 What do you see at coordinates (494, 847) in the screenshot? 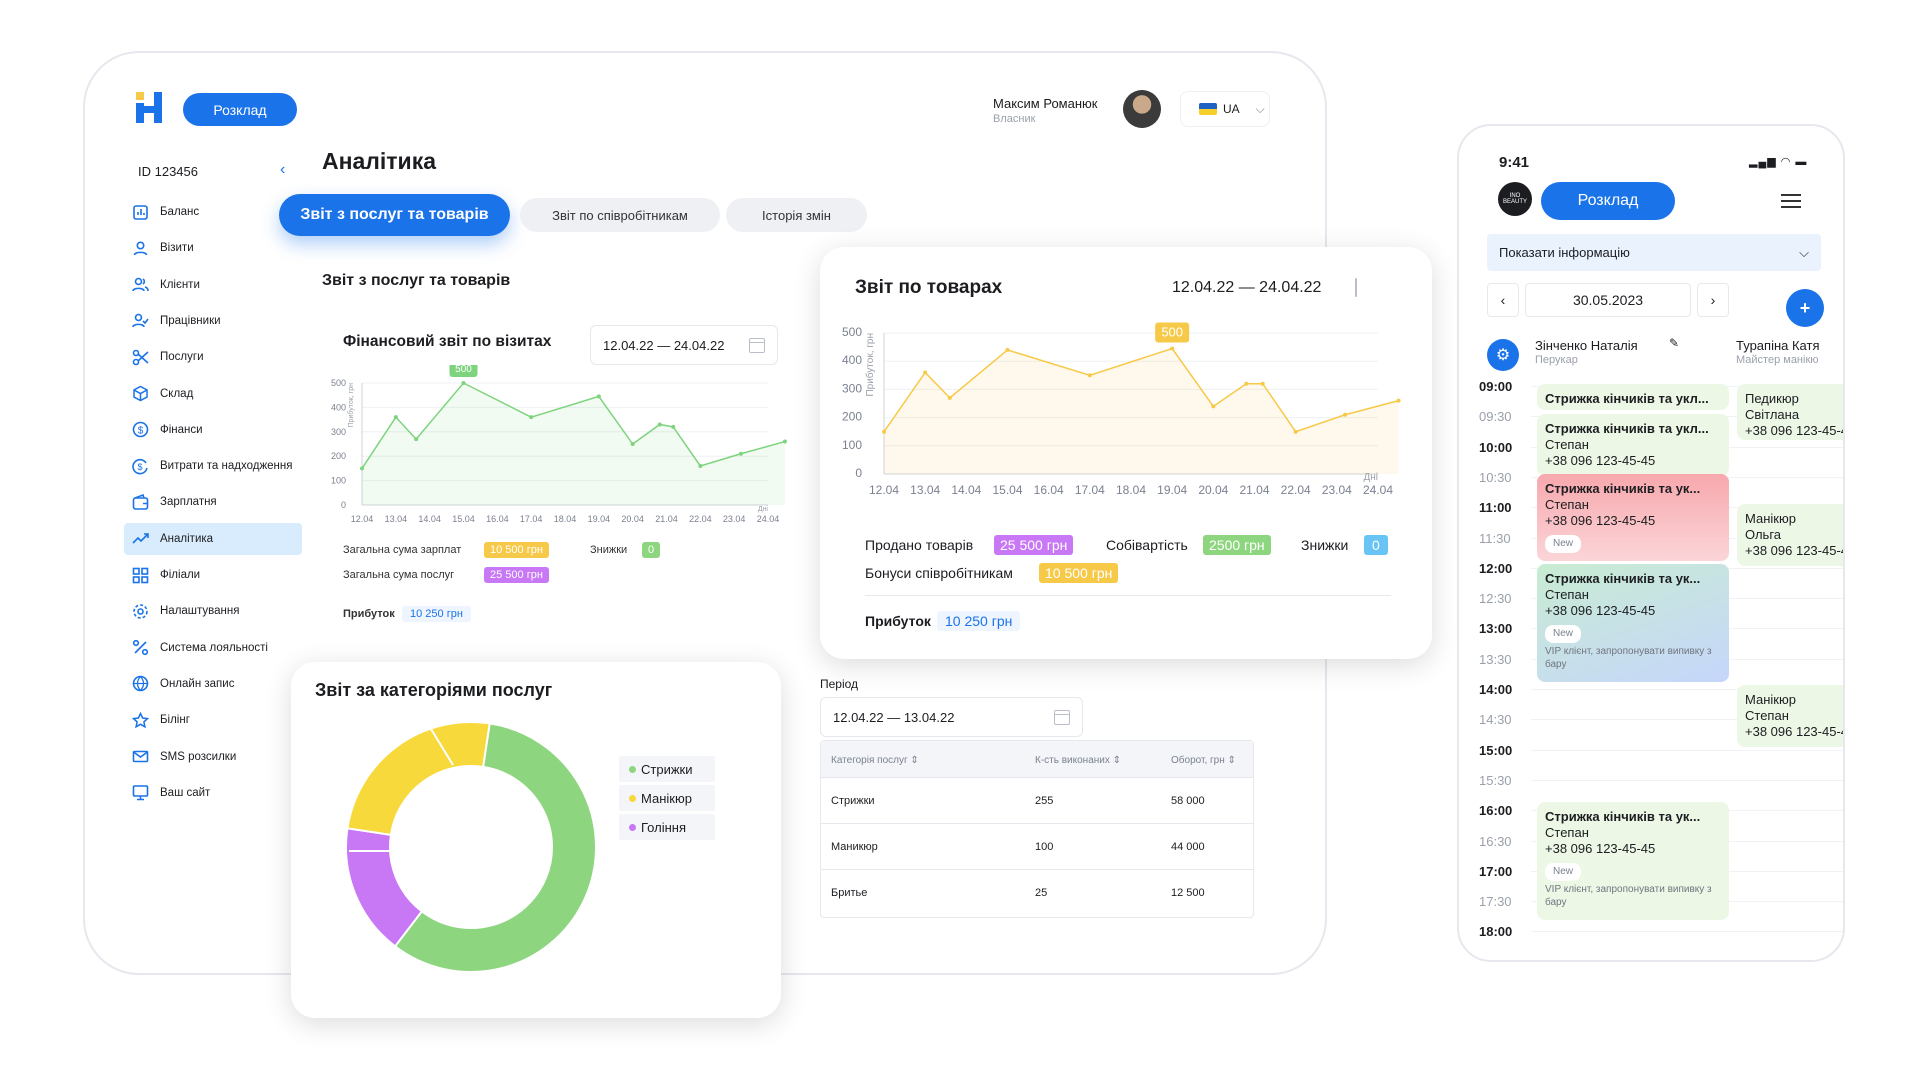
I see `donut-slice-Стрижки` at bounding box center [494, 847].